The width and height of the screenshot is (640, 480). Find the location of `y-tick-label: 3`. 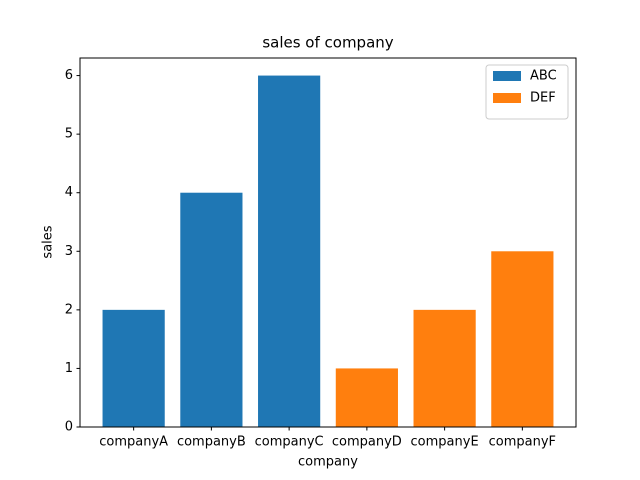

y-tick-label: 3 is located at coordinates (69, 251).